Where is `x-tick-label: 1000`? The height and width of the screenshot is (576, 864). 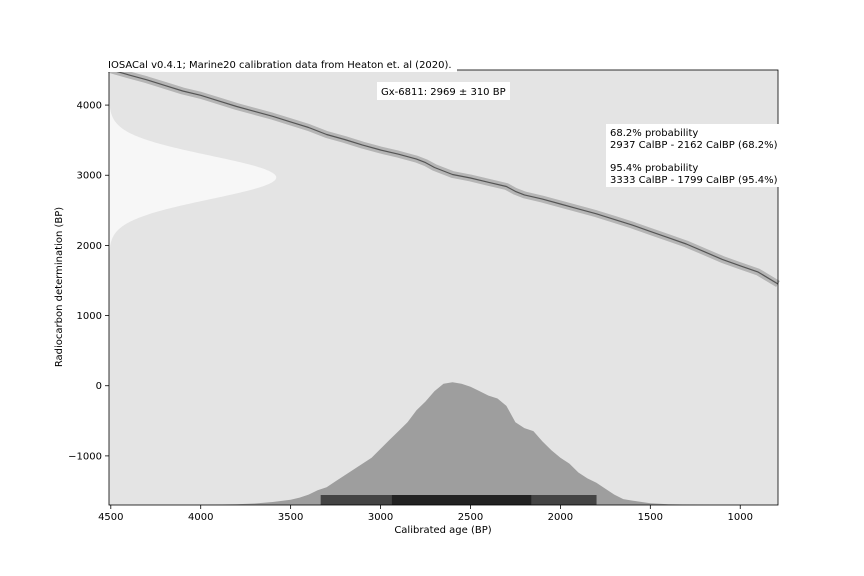
x-tick-label: 1000 is located at coordinates (740, 517).